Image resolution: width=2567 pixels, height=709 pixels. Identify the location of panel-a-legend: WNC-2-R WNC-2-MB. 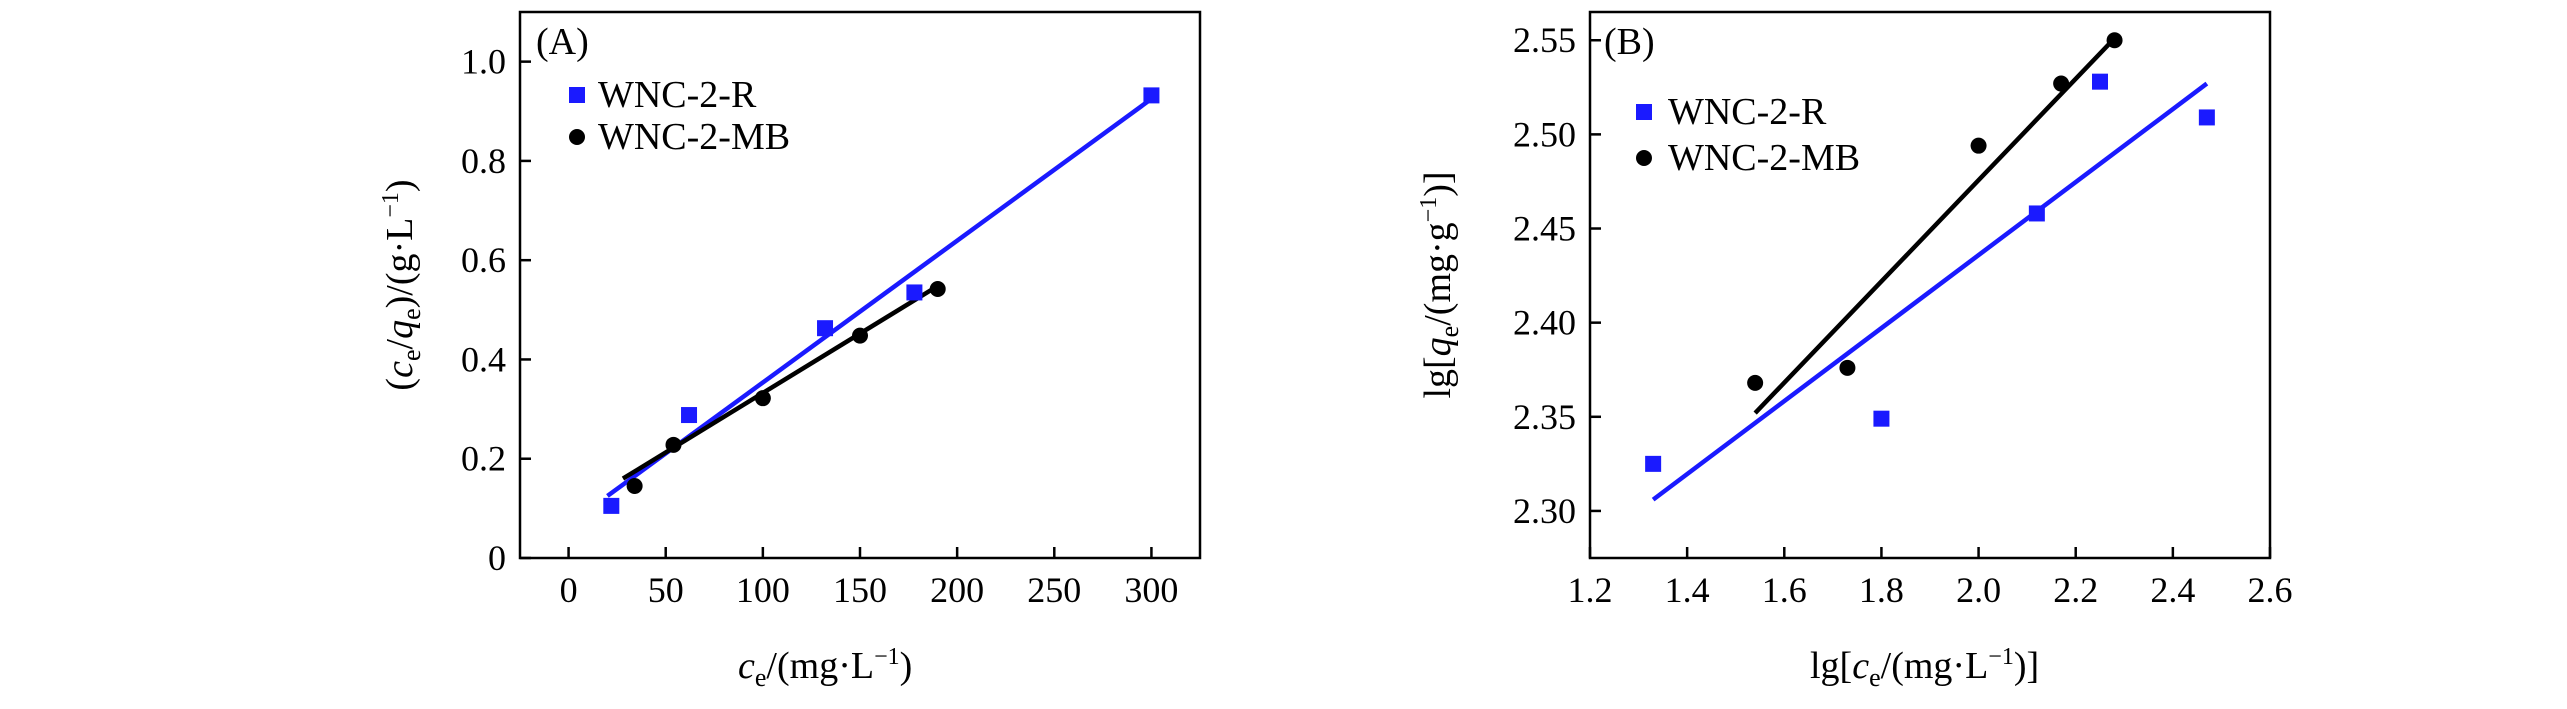
(679, 116).